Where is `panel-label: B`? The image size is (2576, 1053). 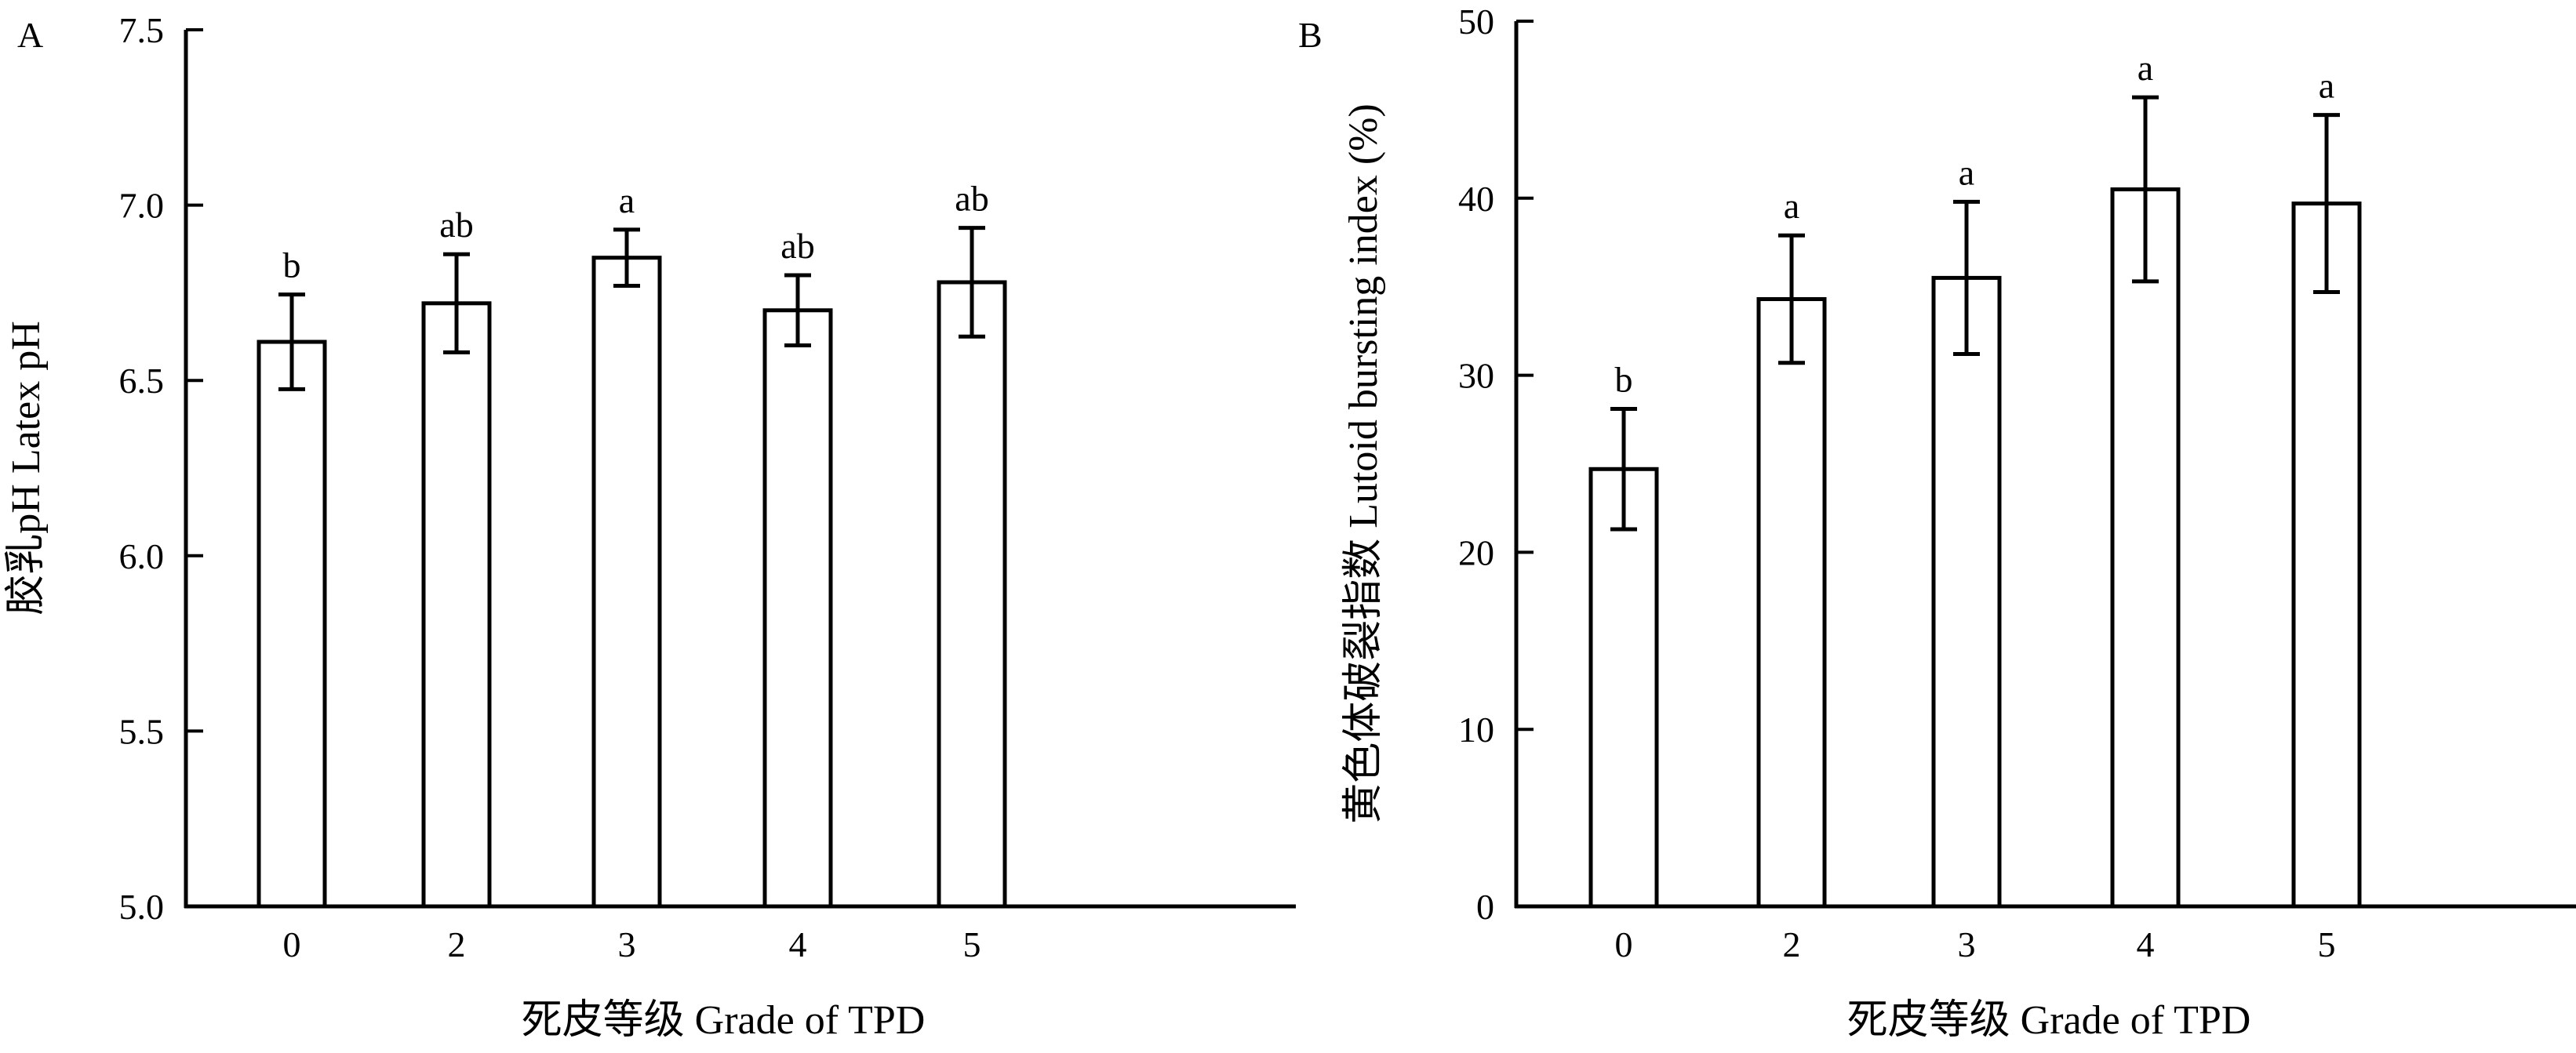
panel-label: B is located at coordinates (1310, 35).